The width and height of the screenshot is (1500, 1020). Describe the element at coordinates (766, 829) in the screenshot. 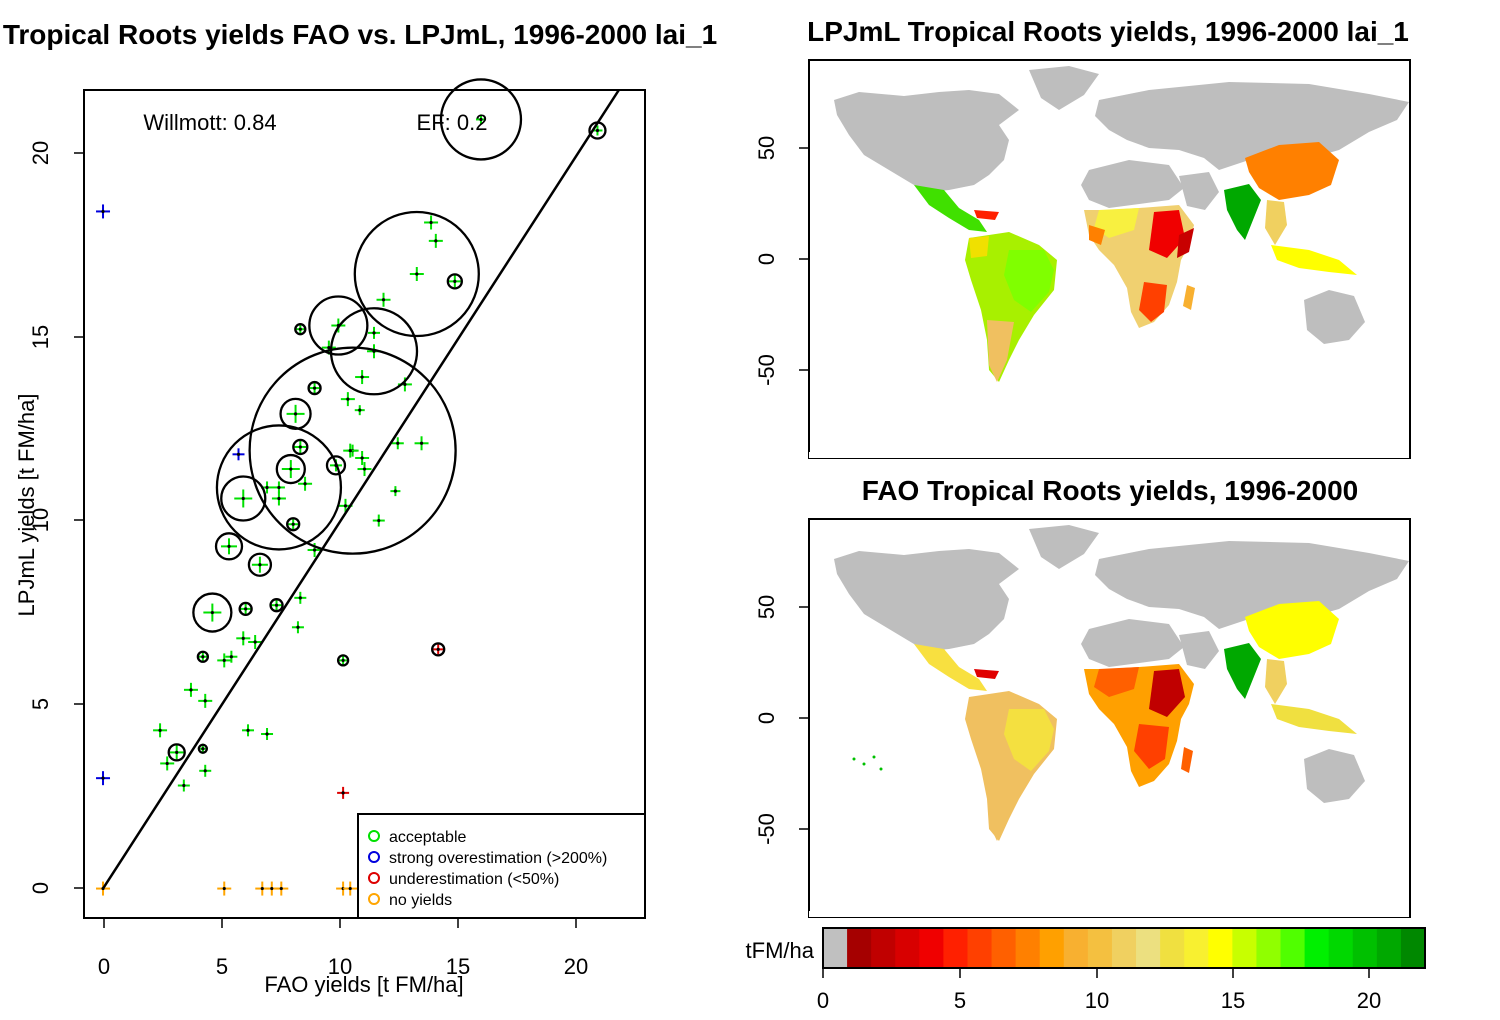

I see `map-bottom-y-tick: -50` at that location.